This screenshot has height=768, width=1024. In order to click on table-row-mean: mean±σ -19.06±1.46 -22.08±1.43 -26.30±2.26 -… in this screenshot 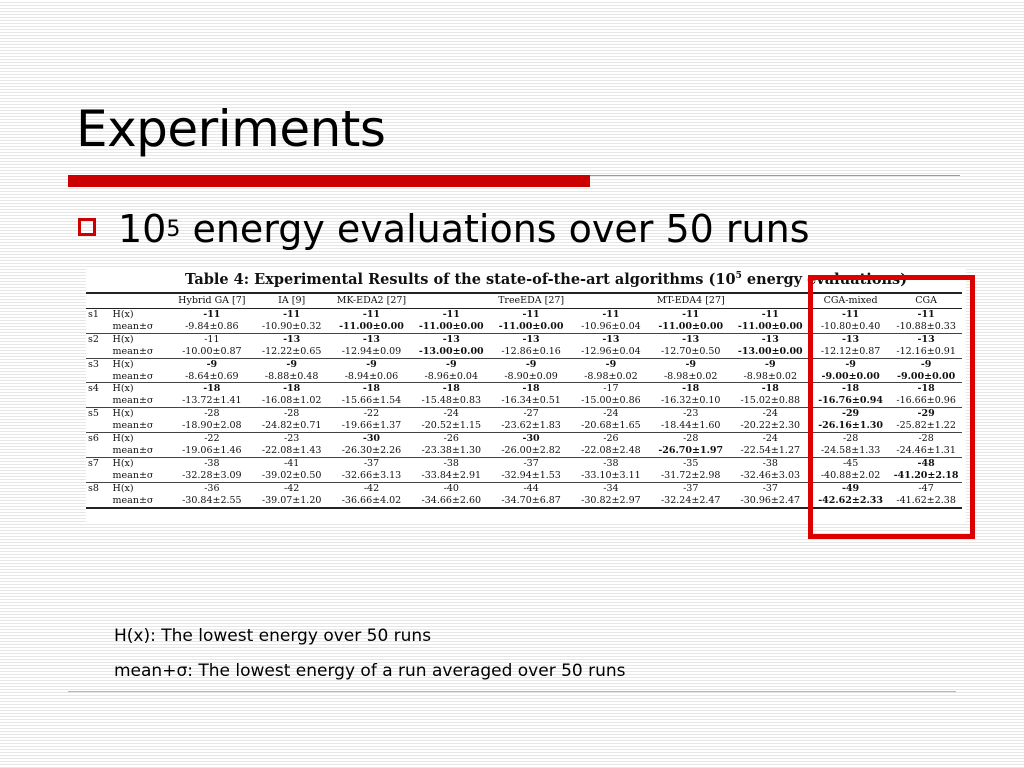, I will do `click(524, 451)`.